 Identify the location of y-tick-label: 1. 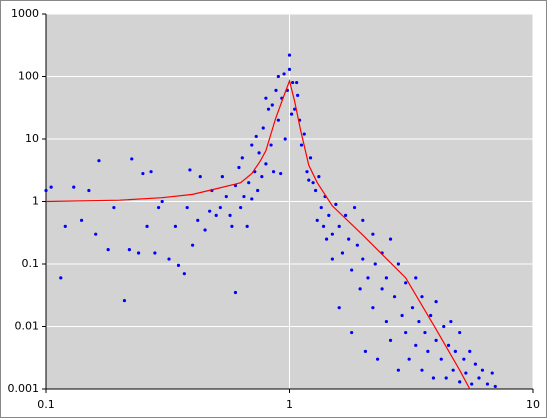
(35, 201).